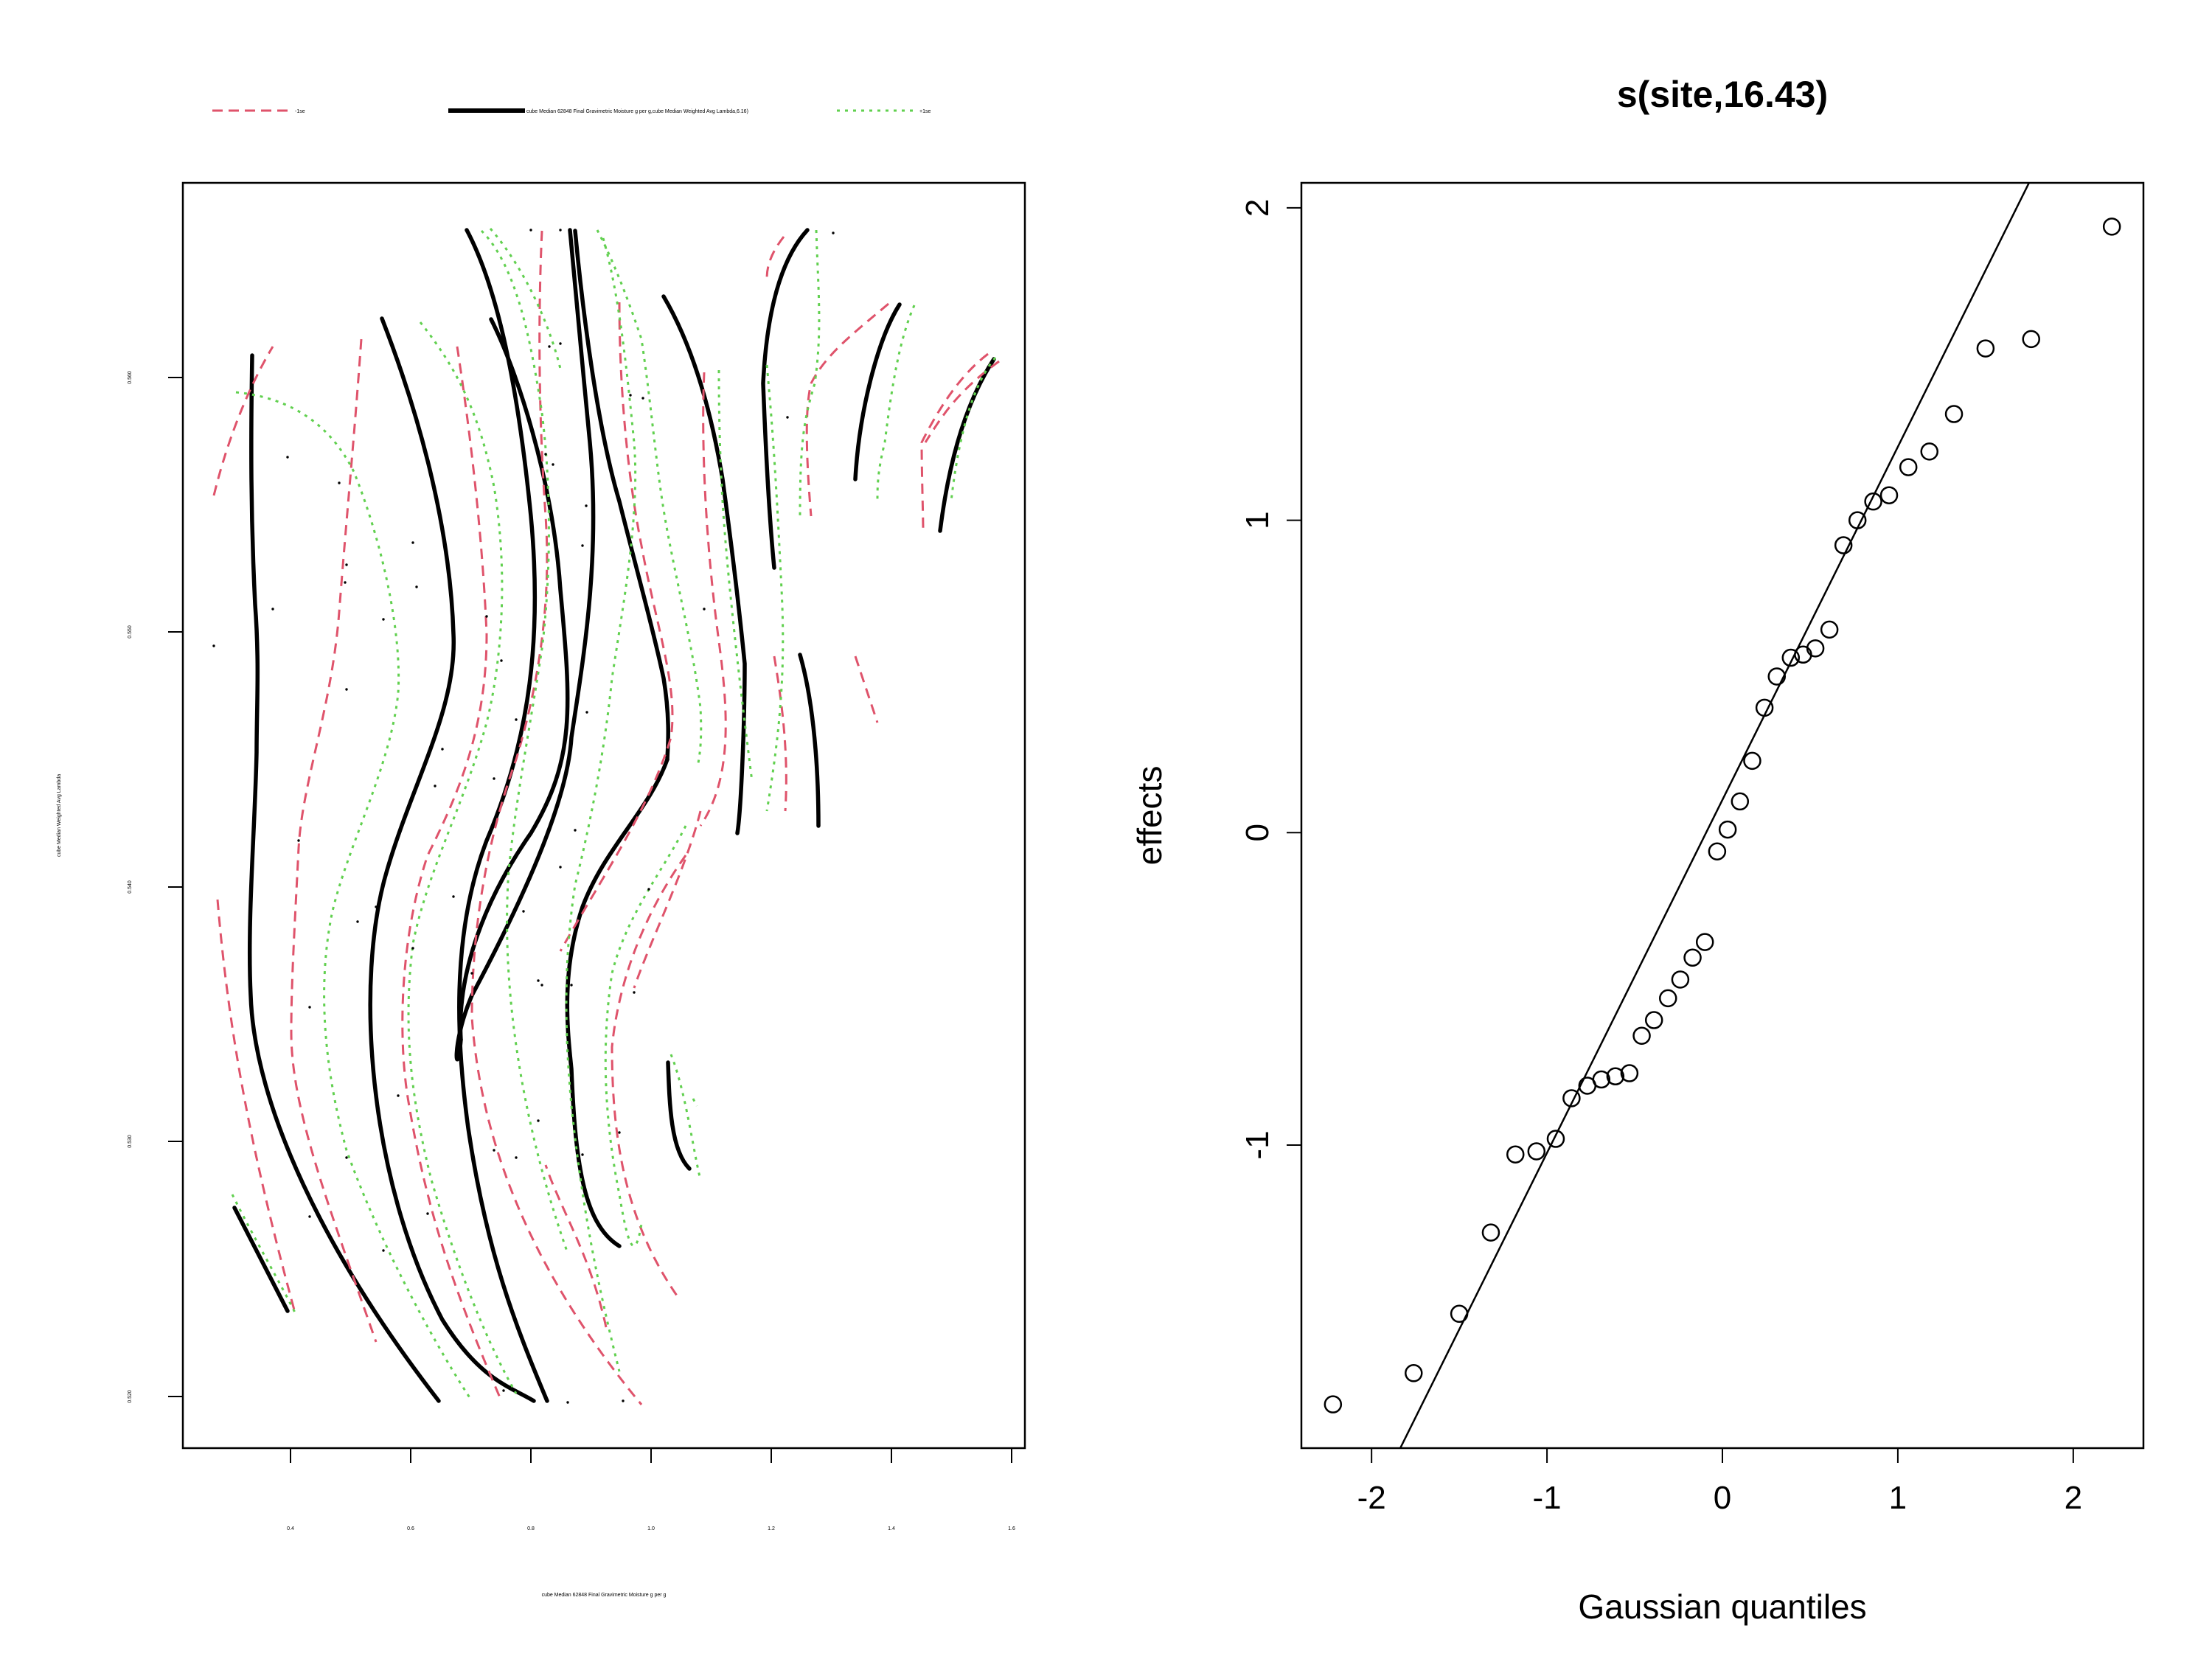 This screenshot has width=2212, height=1659. Describe the element at coordinates (1547, 1498) in the screenshot. I see `x-tick-label: -1` at that location.